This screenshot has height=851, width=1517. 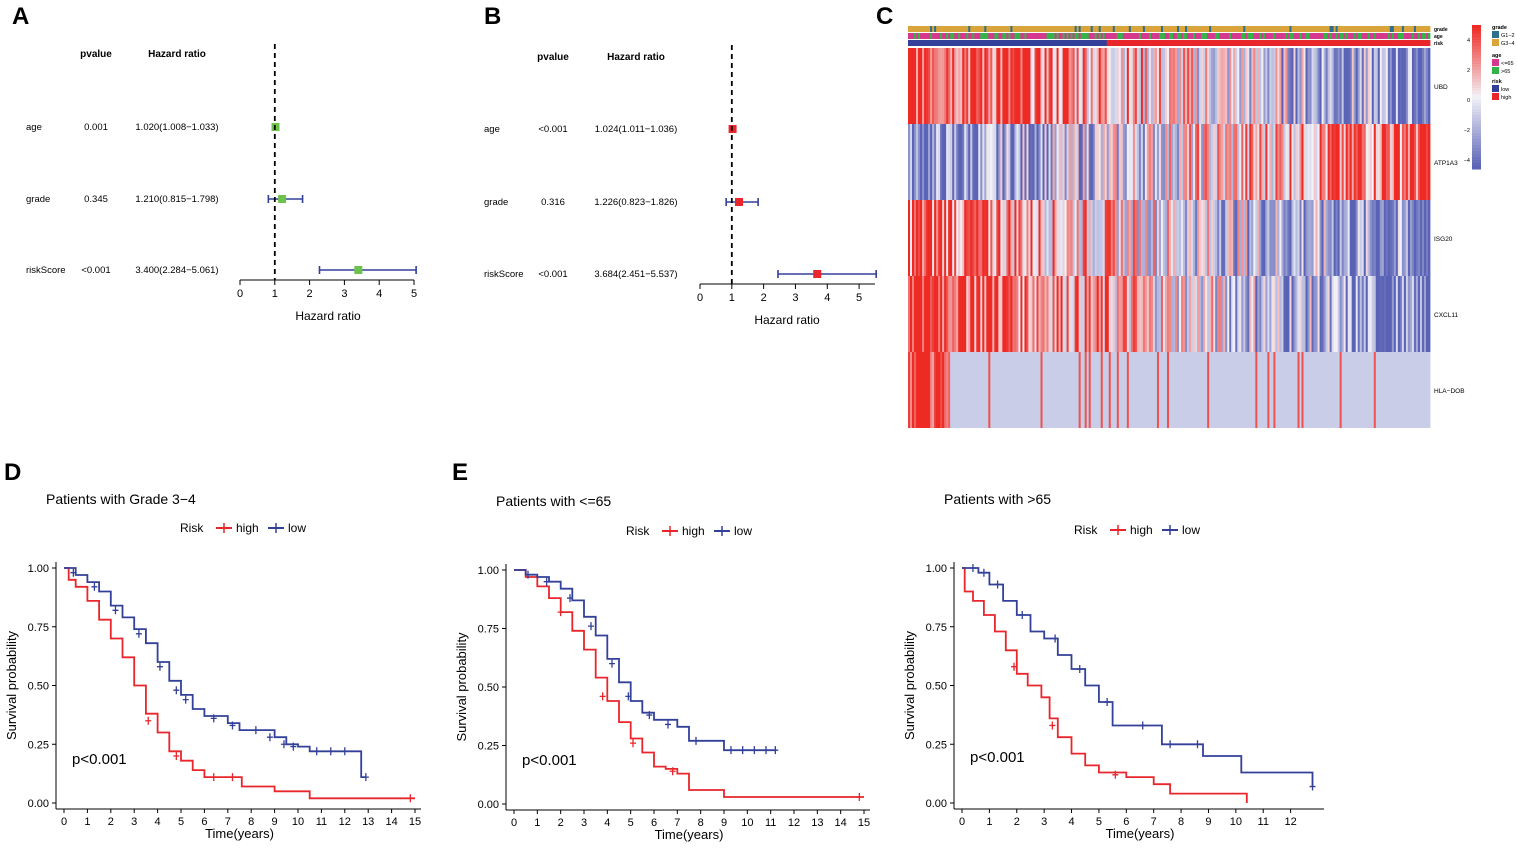 I want to click on hazard-ratio-header: Hazard ratio, so click(x=636, y=57).